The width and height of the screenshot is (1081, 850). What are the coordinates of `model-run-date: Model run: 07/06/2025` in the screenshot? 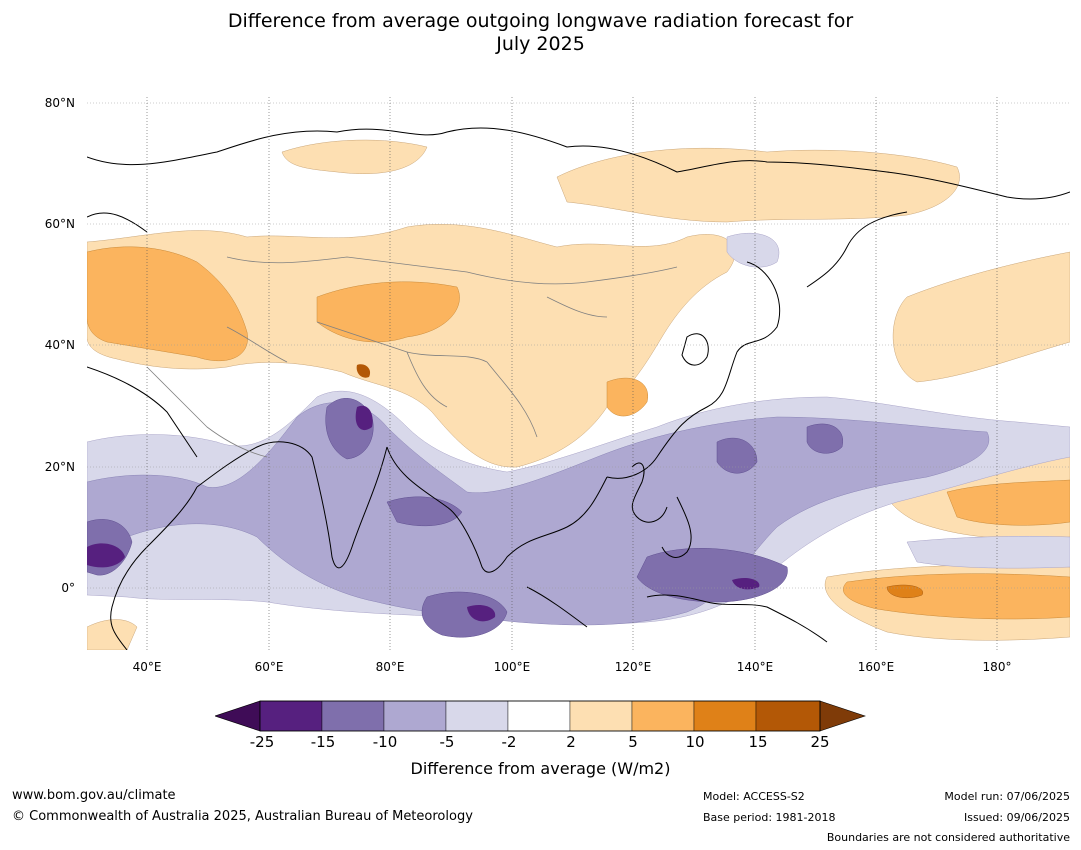 It's located at (1007, 796).